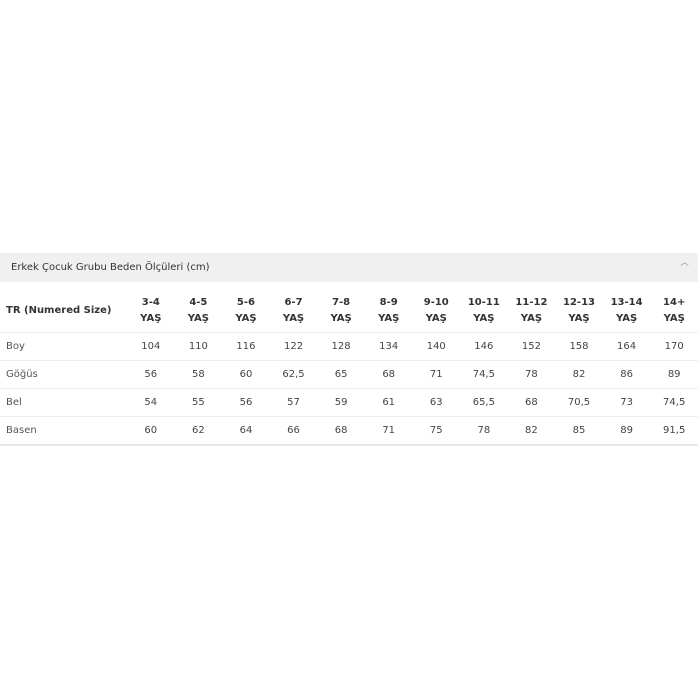 Image resolution: width=700 pixels, height=700 pixels. What do you see at coordinates (293, 346) in the screenshot?
I see `table-cell: 122` at bounding box center [293, 346].